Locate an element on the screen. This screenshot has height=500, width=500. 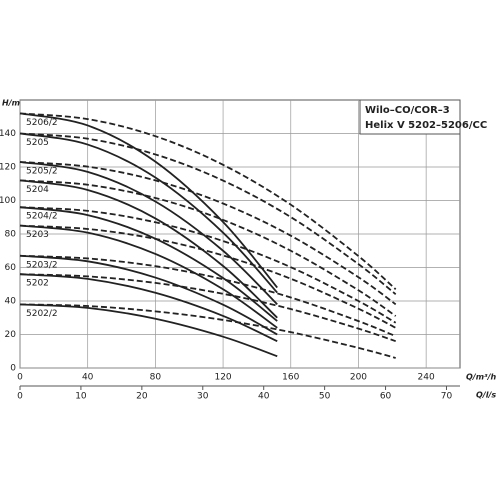
x2-tick-label: 40 is located at coordinates (264, 397).